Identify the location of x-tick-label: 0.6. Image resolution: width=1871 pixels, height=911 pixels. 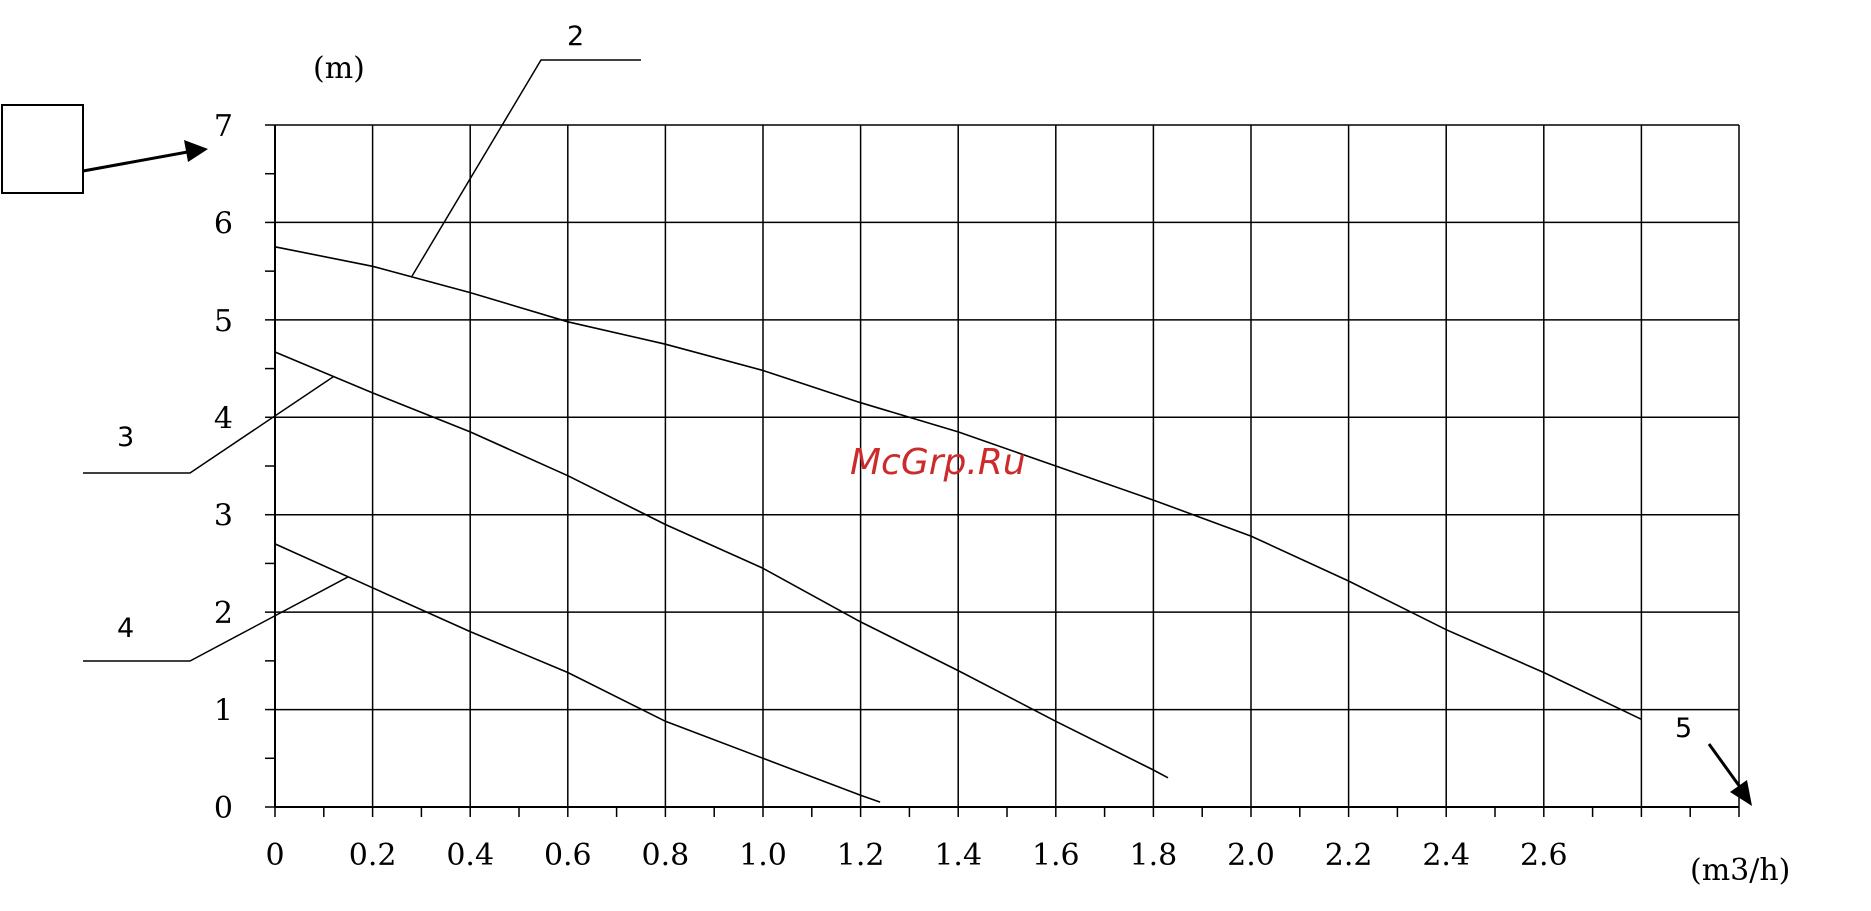
(568, 855).